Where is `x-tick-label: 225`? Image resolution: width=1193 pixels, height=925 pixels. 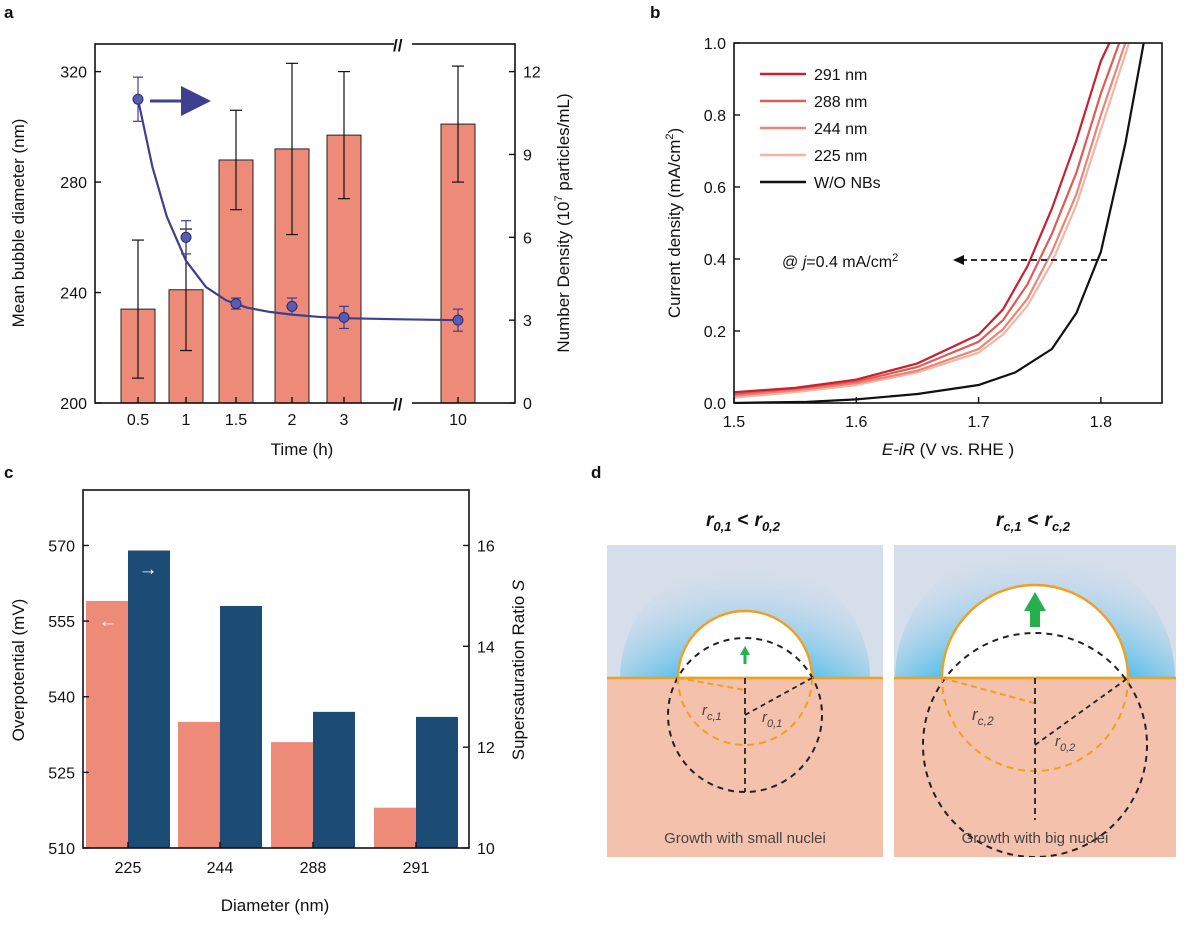
x-tick-label: 225 is located at coordinates (128, 868).